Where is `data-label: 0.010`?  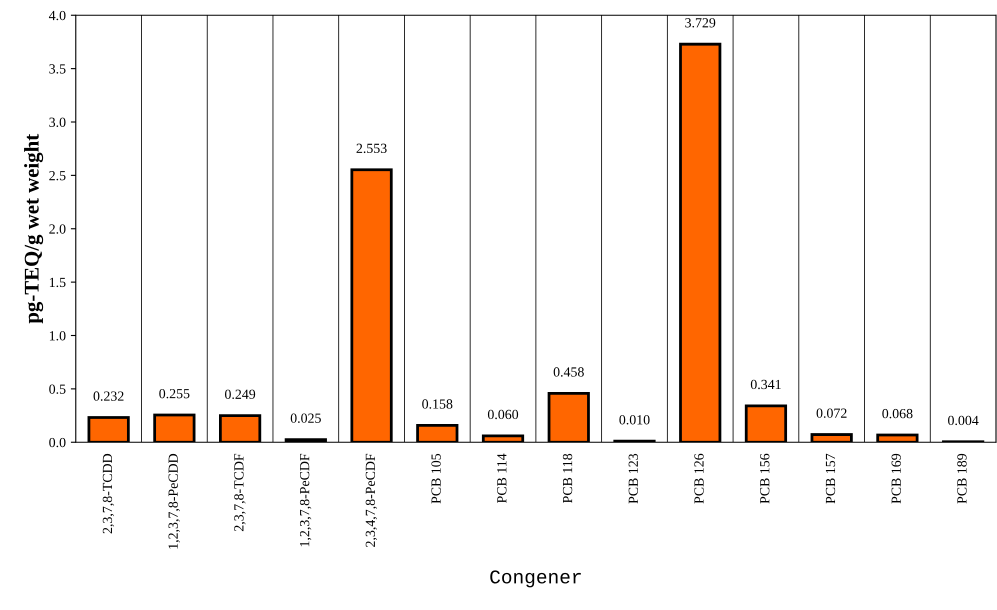 data-label: 0.010 is located at coordinates (634, 420).